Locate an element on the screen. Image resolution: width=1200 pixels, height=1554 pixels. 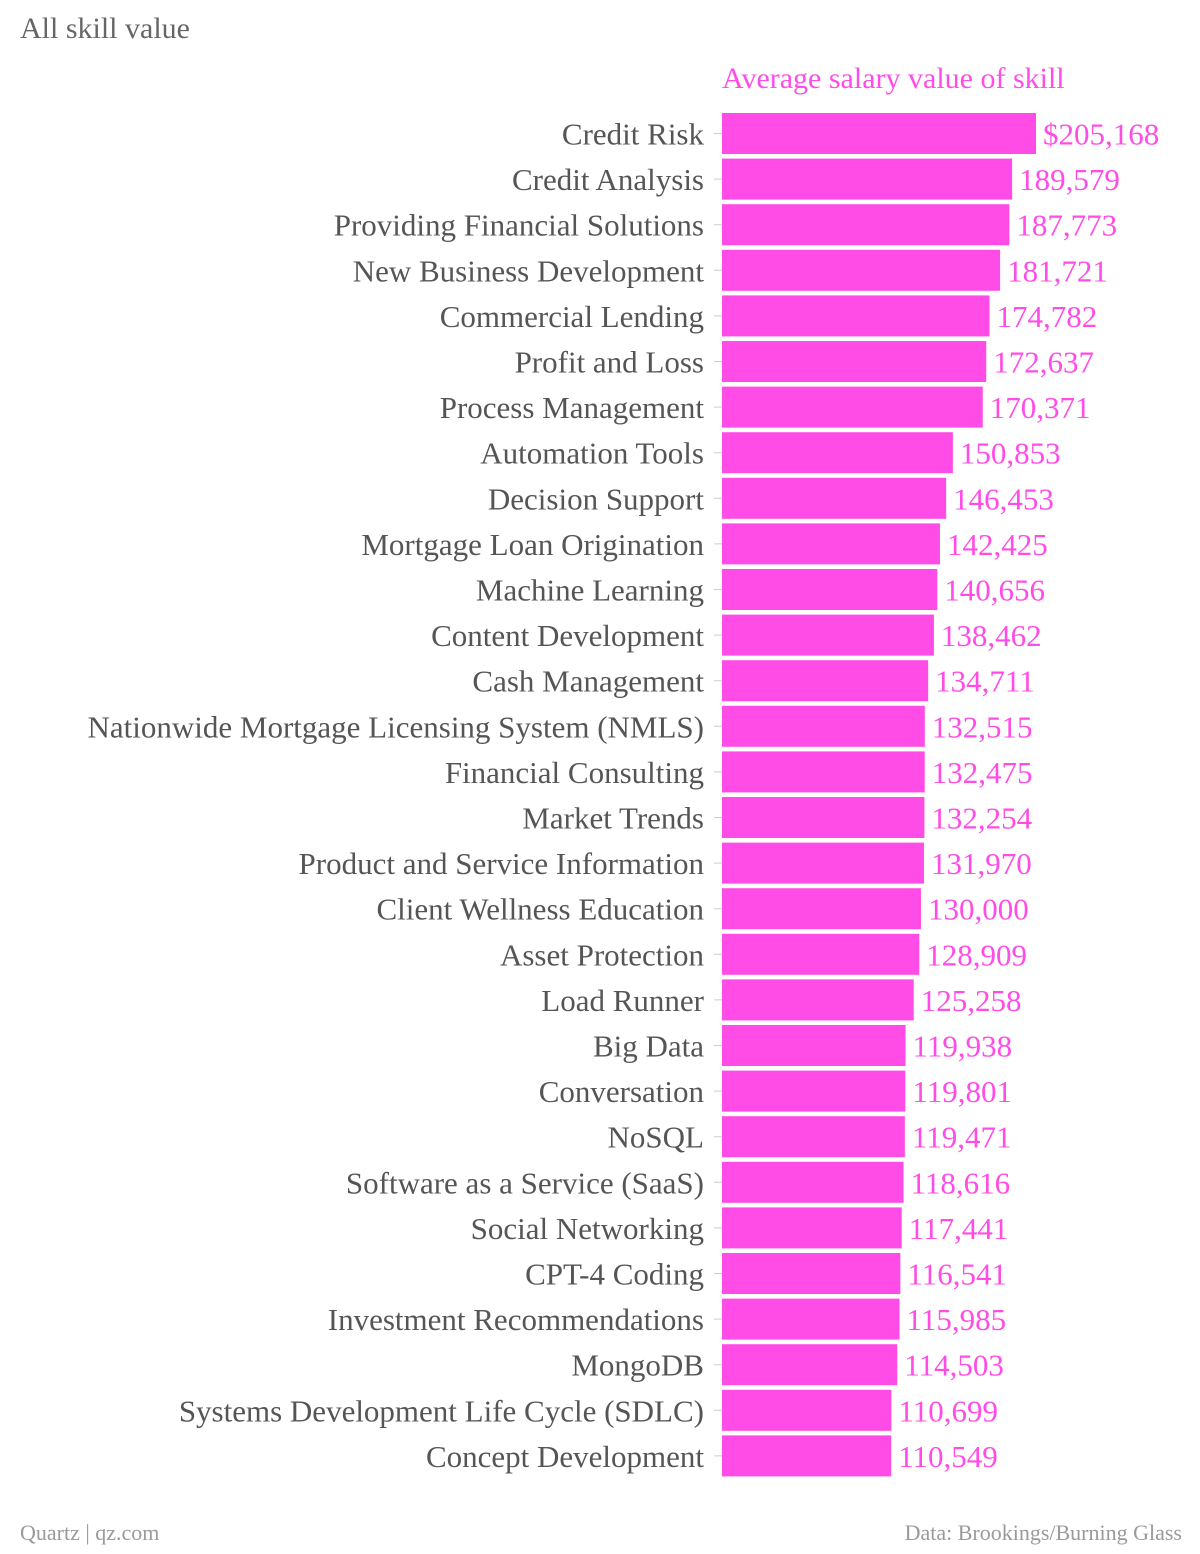
category-label: Automation Tools is located at coordinates (592, 453).